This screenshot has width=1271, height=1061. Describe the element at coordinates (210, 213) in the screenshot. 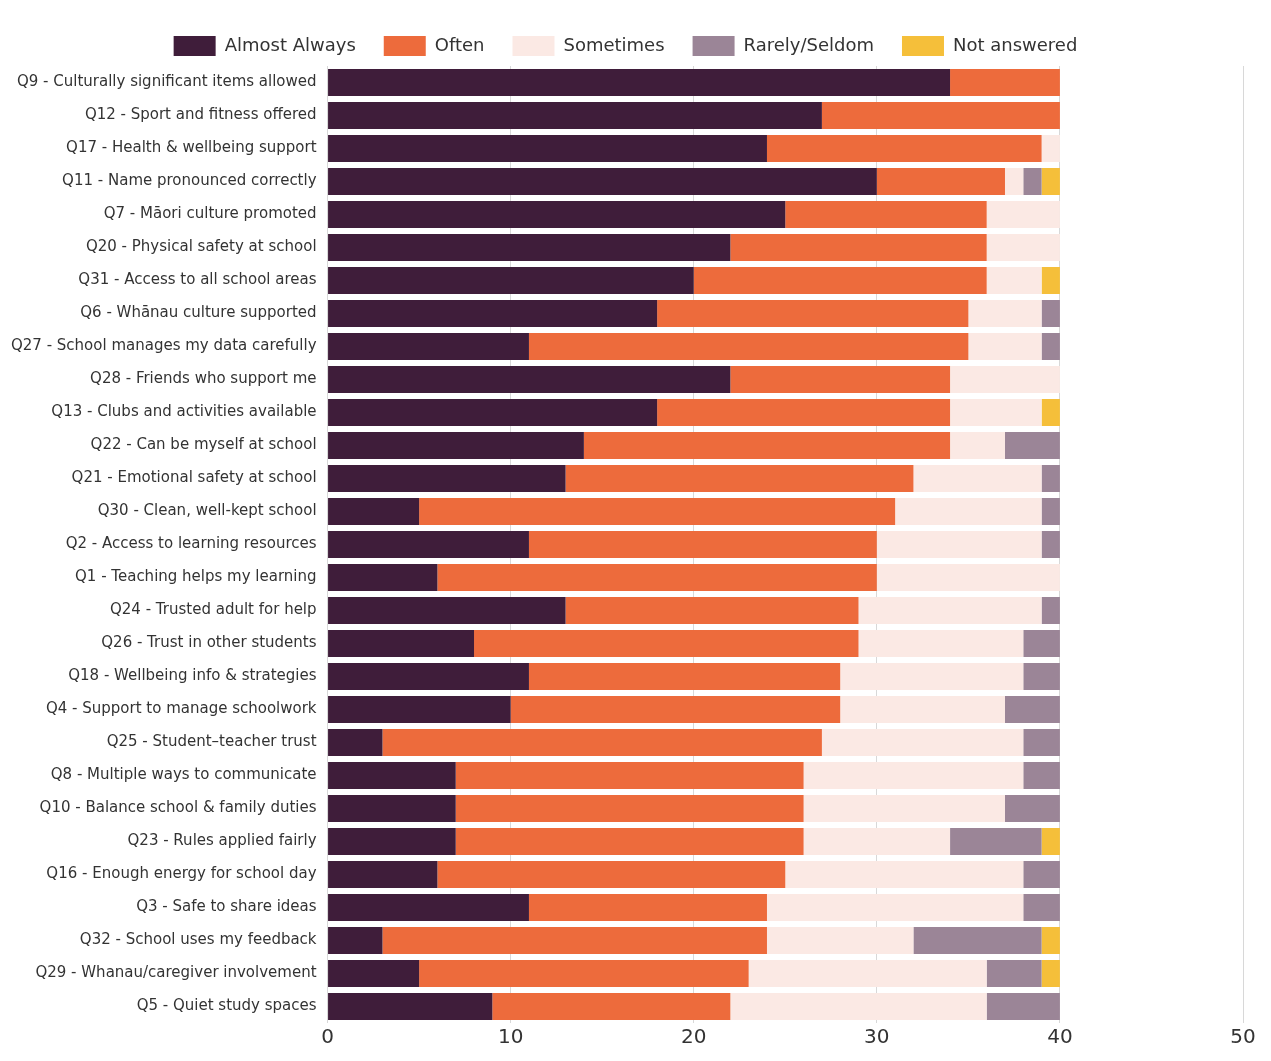

I see `y-tick-label: Q7 - Māori culture promoted` at that location.